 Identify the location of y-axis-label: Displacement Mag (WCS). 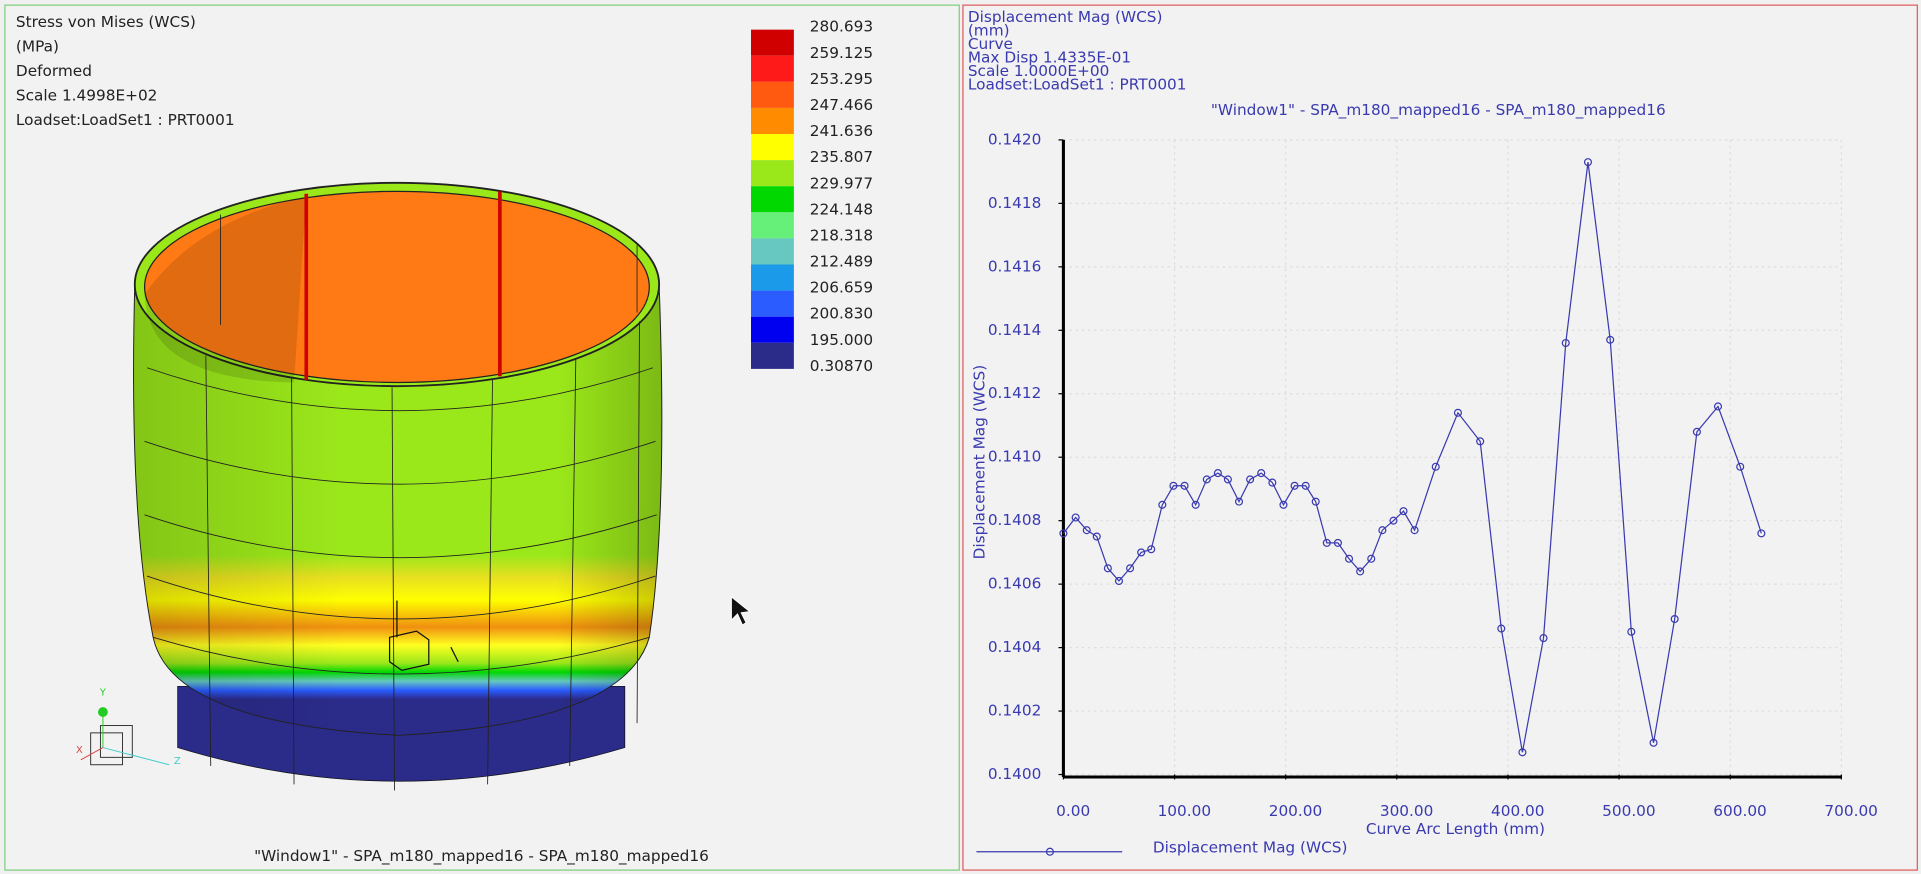
(980, 462).